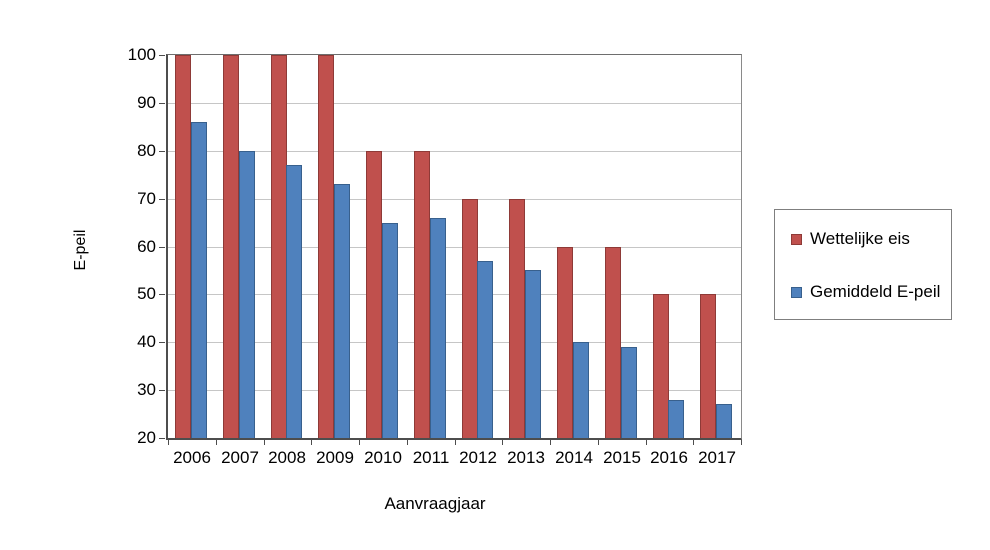  I want to click on legend-label: Gemiddeld E-peil, so click(875, 291).